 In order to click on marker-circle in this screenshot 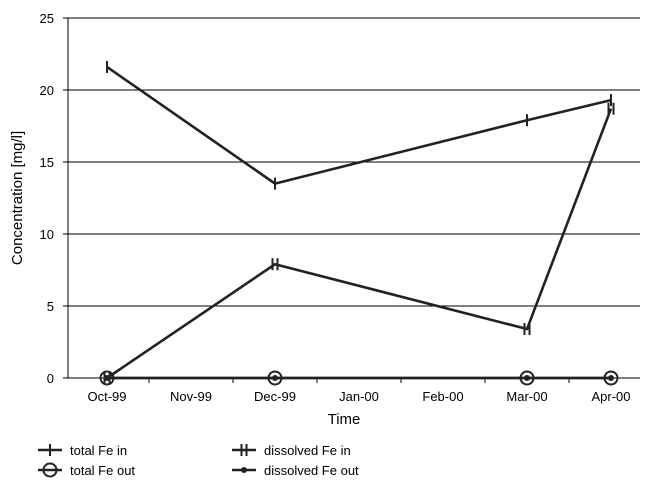, I will do `click(50, 470)`.